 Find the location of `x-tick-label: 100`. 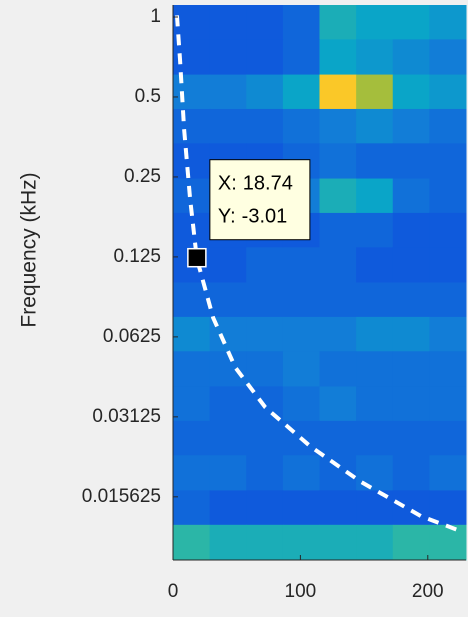

x-tick-label: 100 is located at coordinates (301, 591).